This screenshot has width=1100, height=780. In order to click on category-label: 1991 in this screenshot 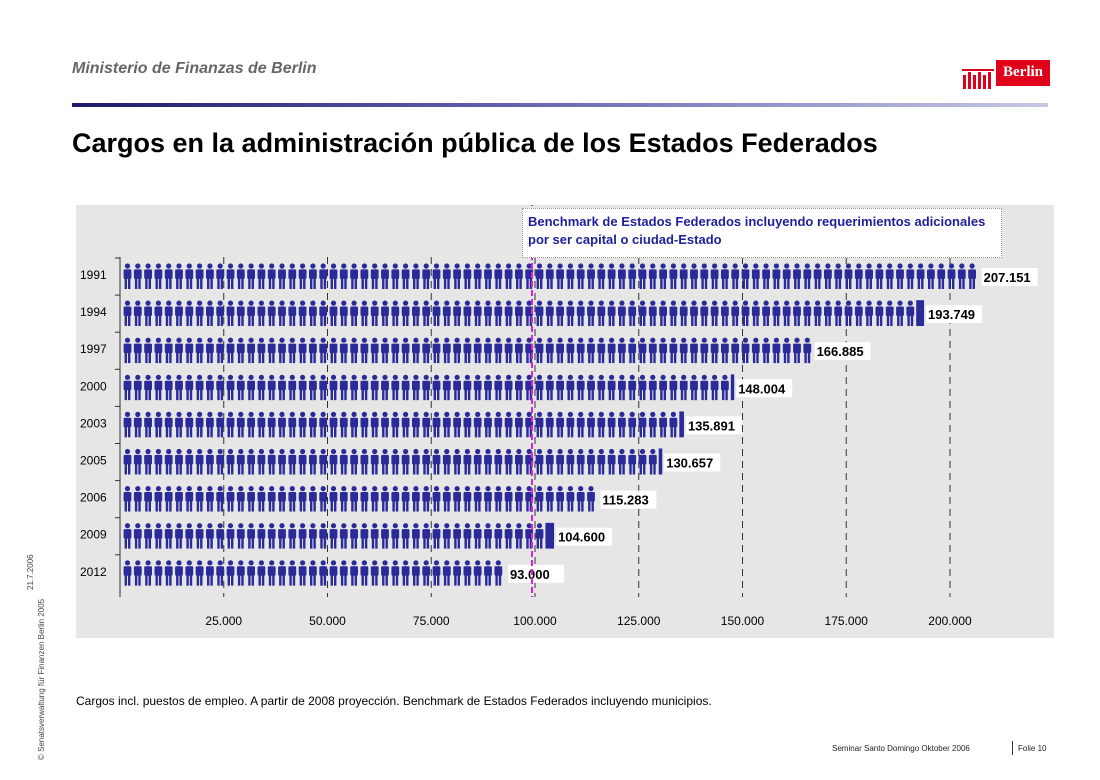, I will do `click(93, 275)`.